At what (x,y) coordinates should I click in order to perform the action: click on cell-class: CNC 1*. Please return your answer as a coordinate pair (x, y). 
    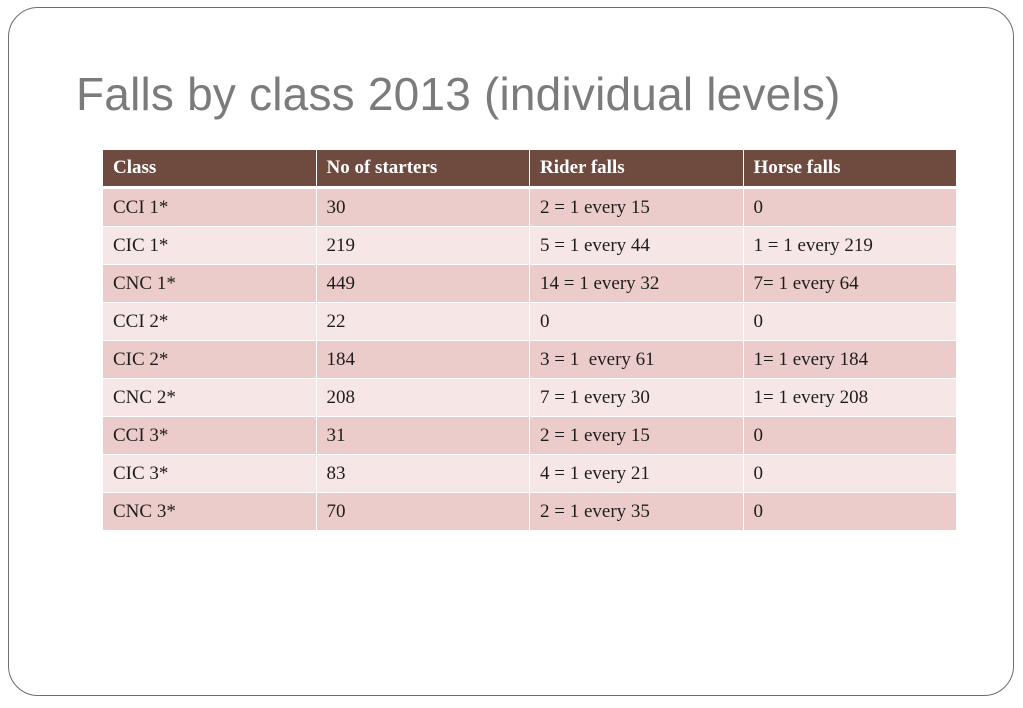
    Looking at the image, I should click on (209, 283).